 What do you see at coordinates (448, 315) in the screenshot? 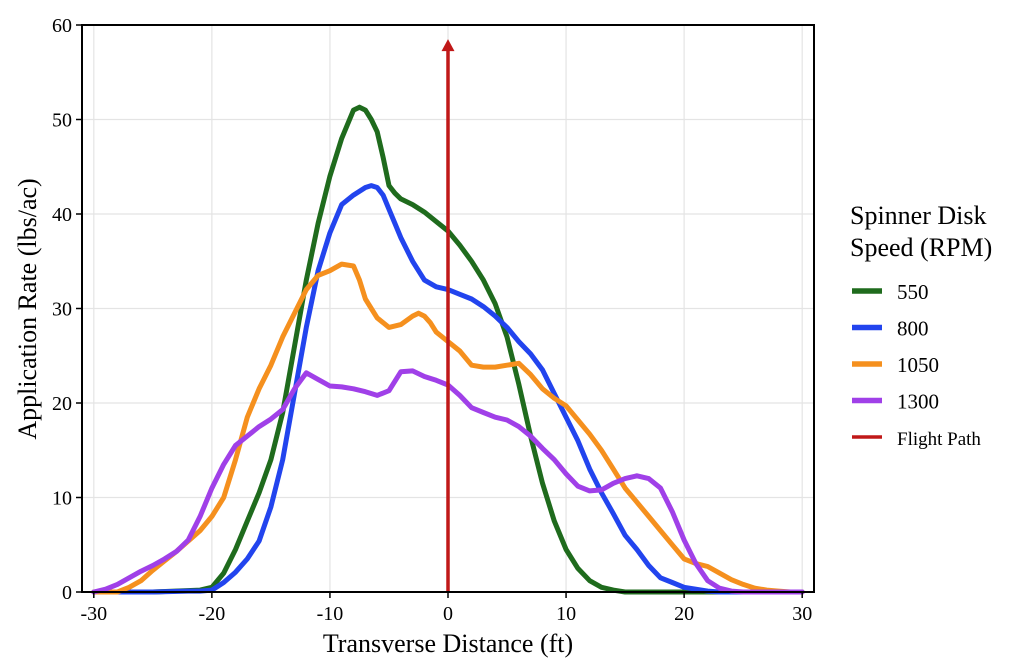
I see `annotation-layer` at bounding box center [448, 315].